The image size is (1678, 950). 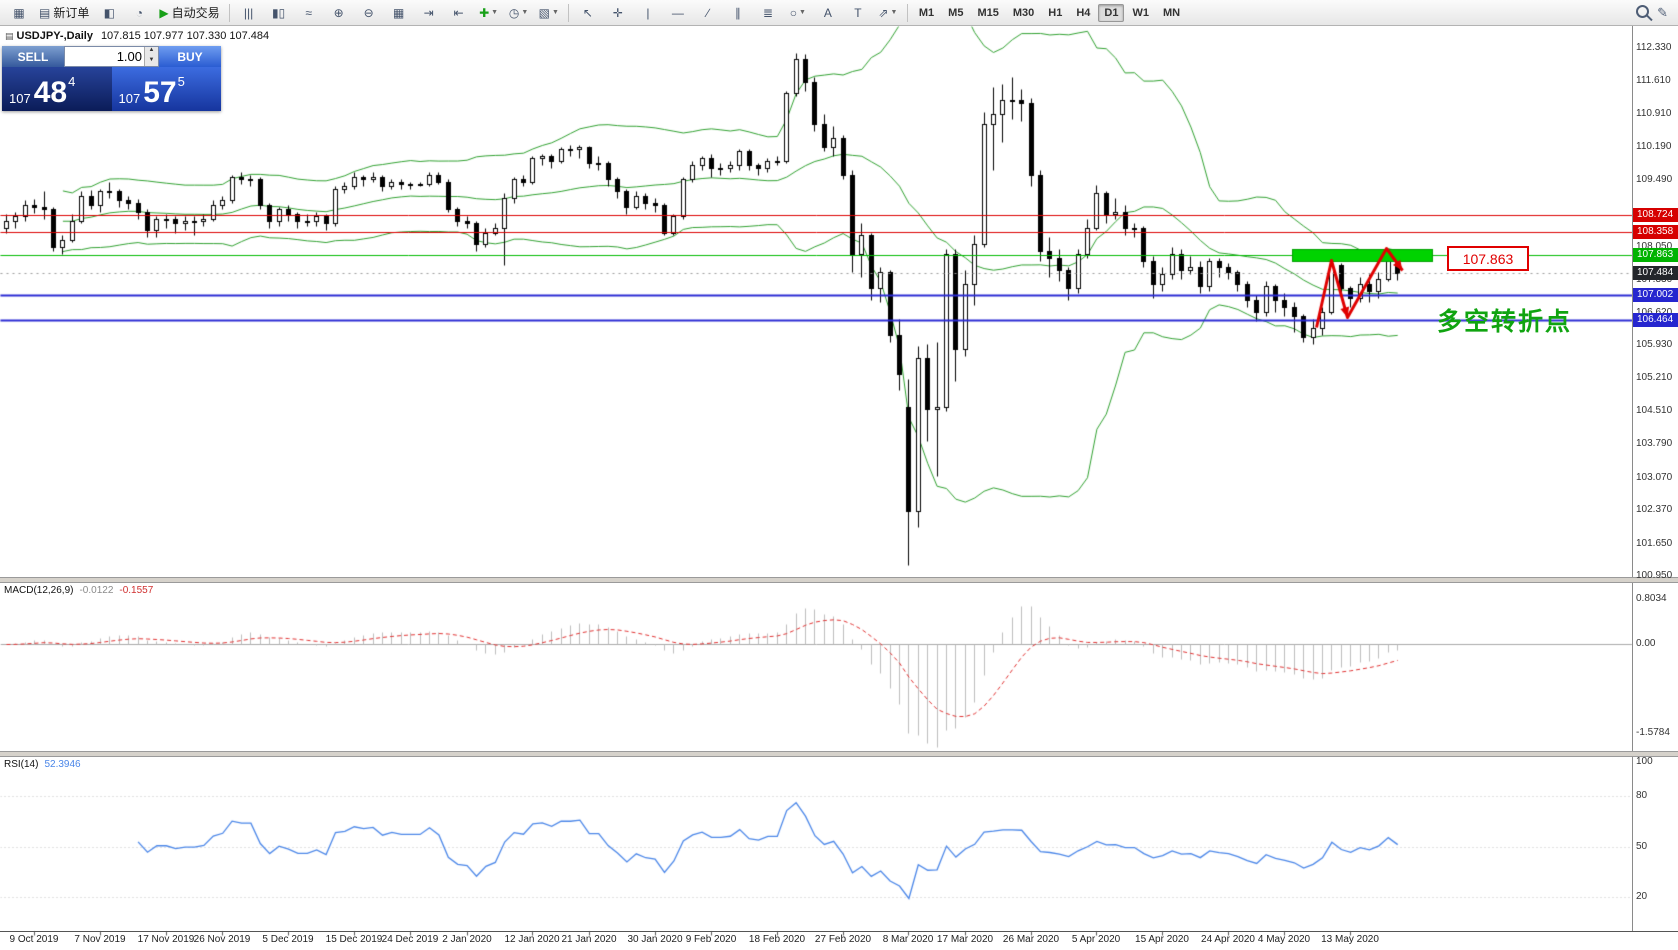 What do you see at coordinates (589, 939) in the screenshot?
I see `date-axis-label: 21 Jan 2020` at bounding box center [589, 939].